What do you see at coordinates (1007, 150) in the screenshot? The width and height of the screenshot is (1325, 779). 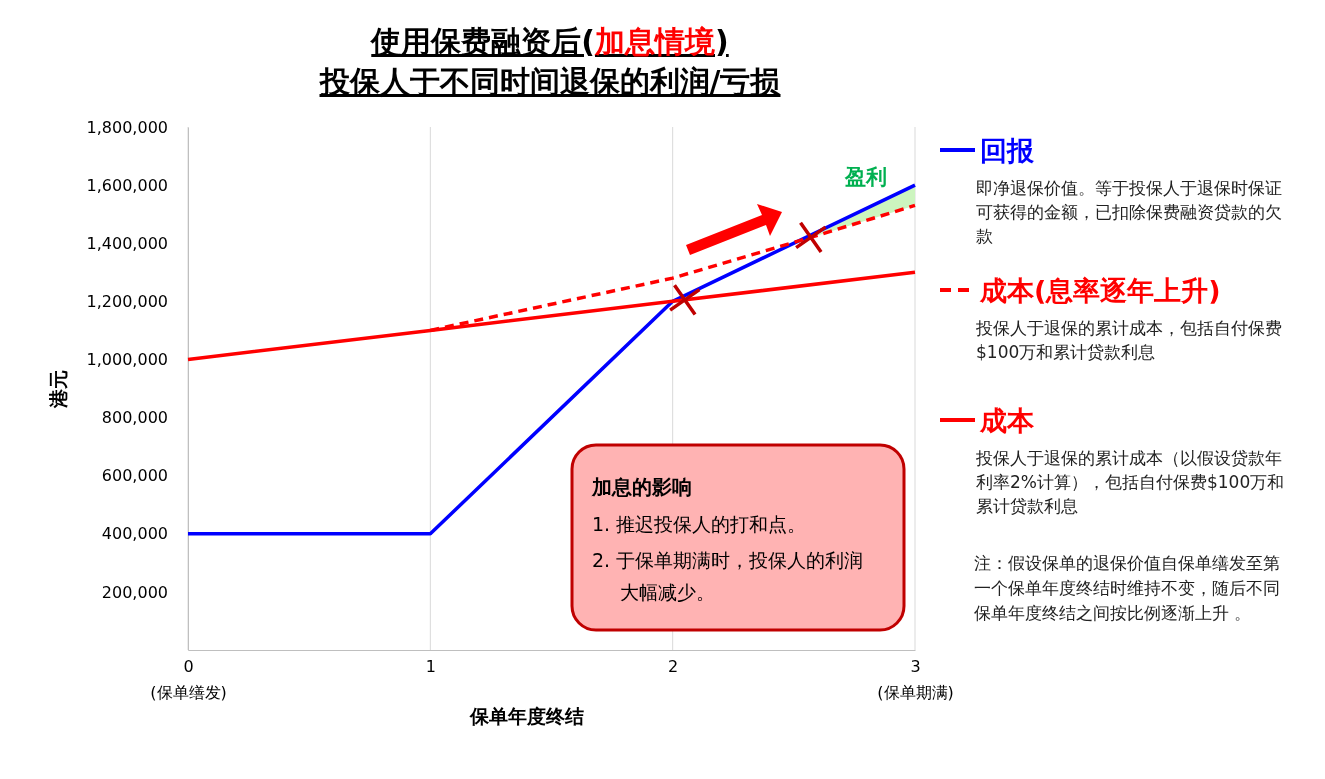 I see `legend-label: 回报` at bounding box center [1007, 150].